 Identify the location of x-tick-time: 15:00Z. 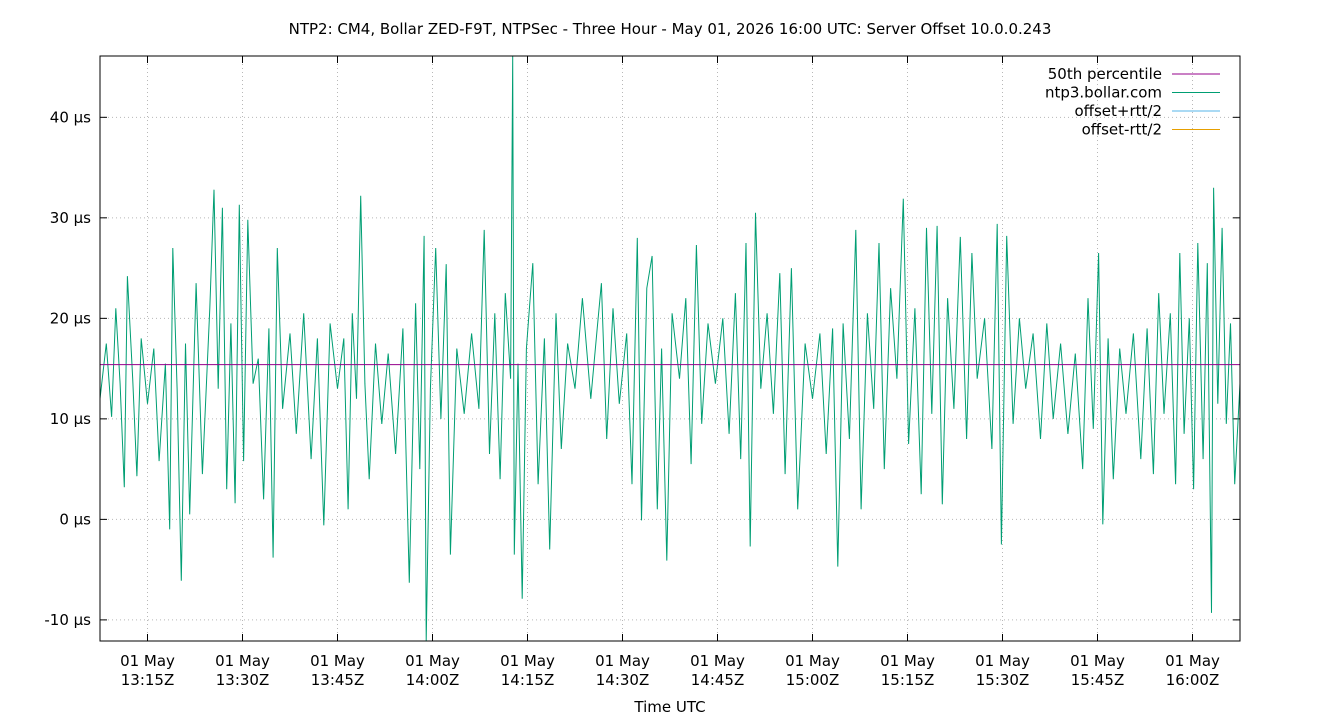
(813, 680).